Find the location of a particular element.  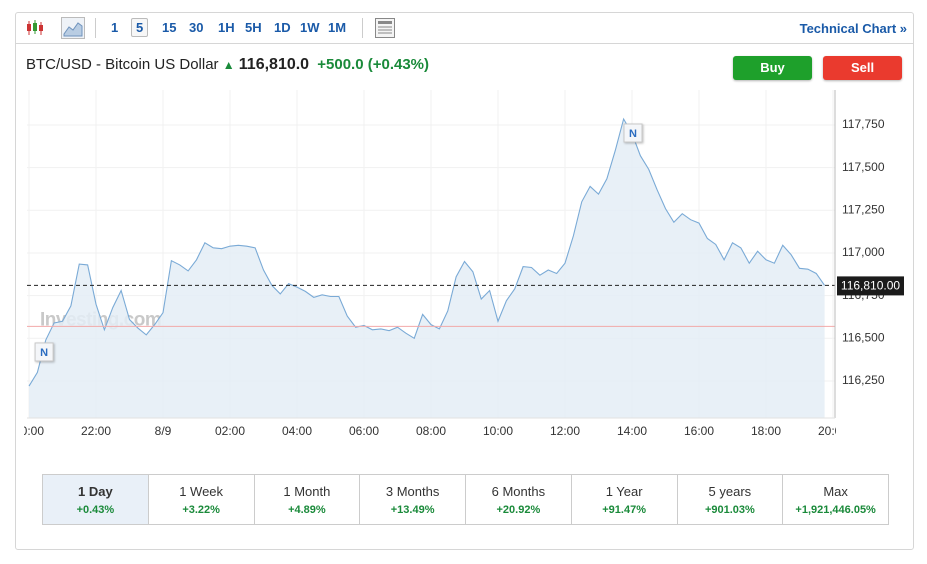

performance-cell: 1 Day +0.43% is located at coordinates (95, 499).